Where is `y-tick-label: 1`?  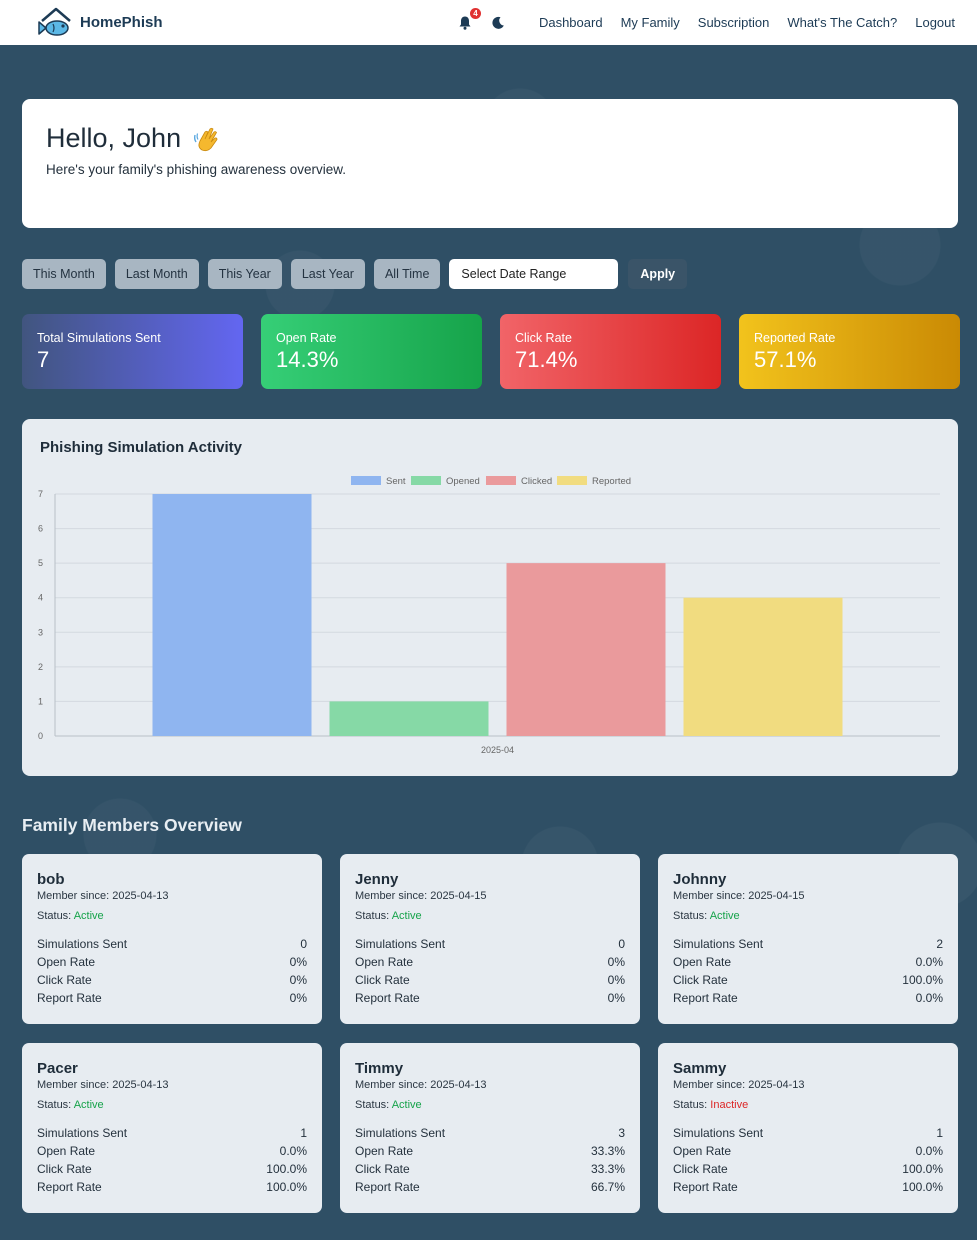 y-tick-label: 1 is located at coordinates (40, 701).